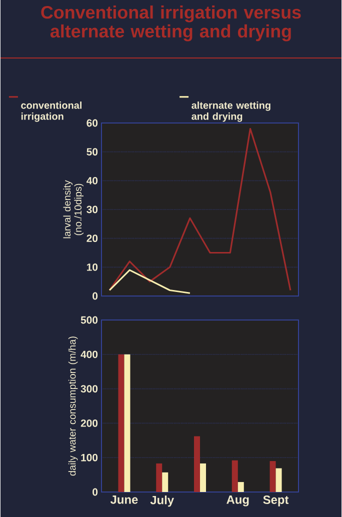 This screenshot has height=517, width=342. I want to click on x-tick-label: June, so click(124, 500).